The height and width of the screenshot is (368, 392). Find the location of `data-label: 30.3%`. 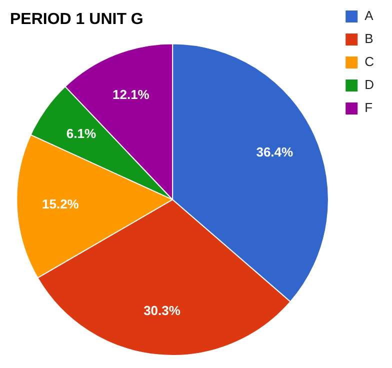

data-label: 30.3% is located at coordinates (162, 310).